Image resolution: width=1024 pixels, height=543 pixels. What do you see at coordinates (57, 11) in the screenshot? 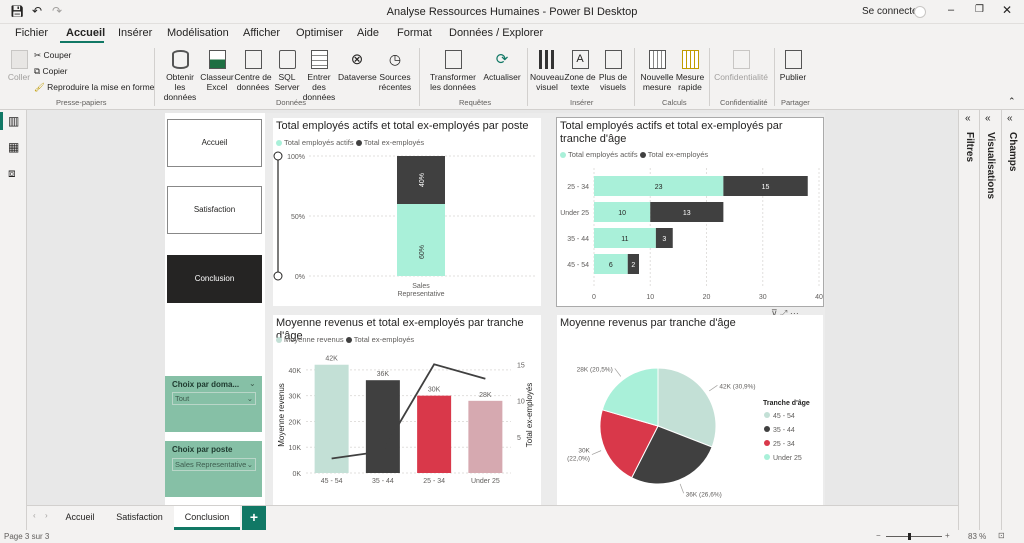
I see `redo-icon: ↷` at bounding box center [57, 11].